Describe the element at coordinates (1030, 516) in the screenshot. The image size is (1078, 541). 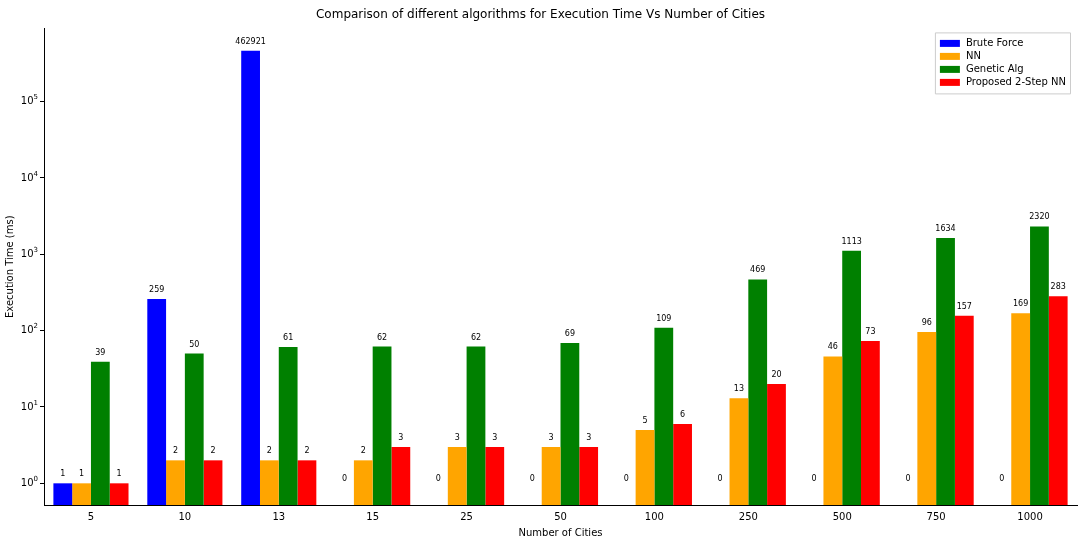
I see `x-tick-label: 1000` at that location.